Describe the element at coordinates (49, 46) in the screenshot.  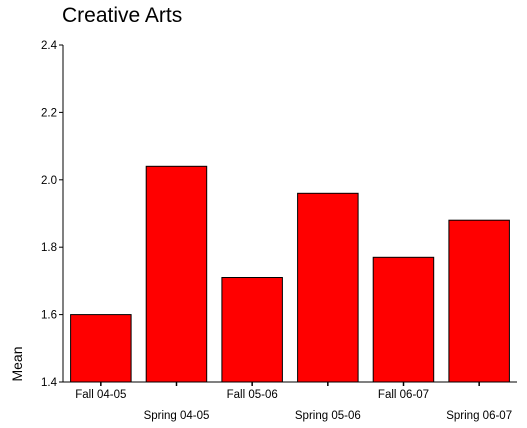
I see `y-tick-label-6: 2.4` at that location.